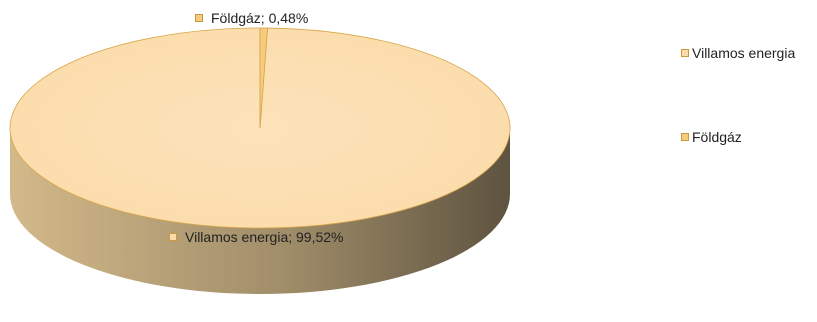 The image size is (817, 322). Describe the element at coordinates (264, 237) in the screenshot. I see `data-label-text: Villamos energia; 99,52%` at that location.